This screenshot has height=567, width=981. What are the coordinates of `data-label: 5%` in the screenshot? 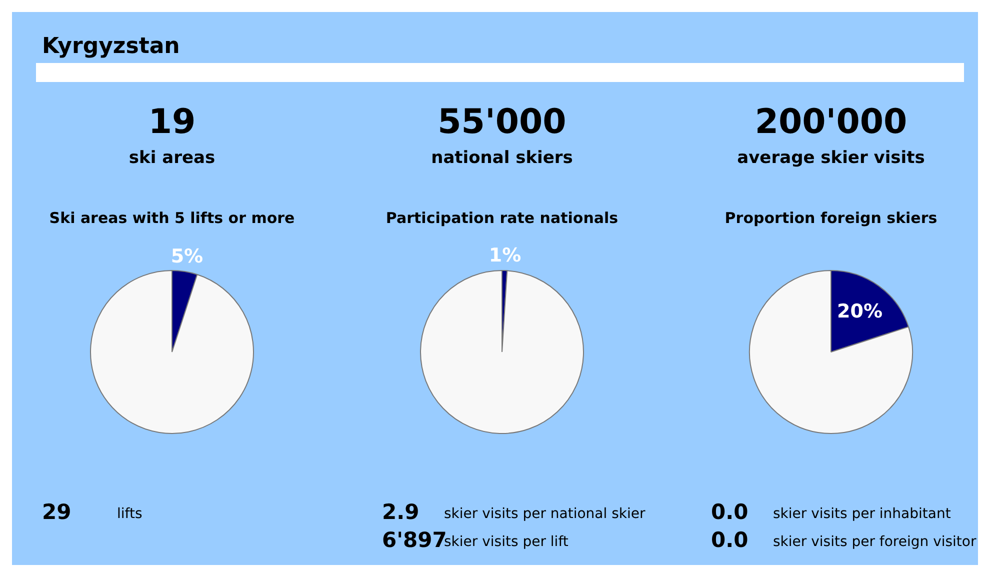 It's located at (187, 257).